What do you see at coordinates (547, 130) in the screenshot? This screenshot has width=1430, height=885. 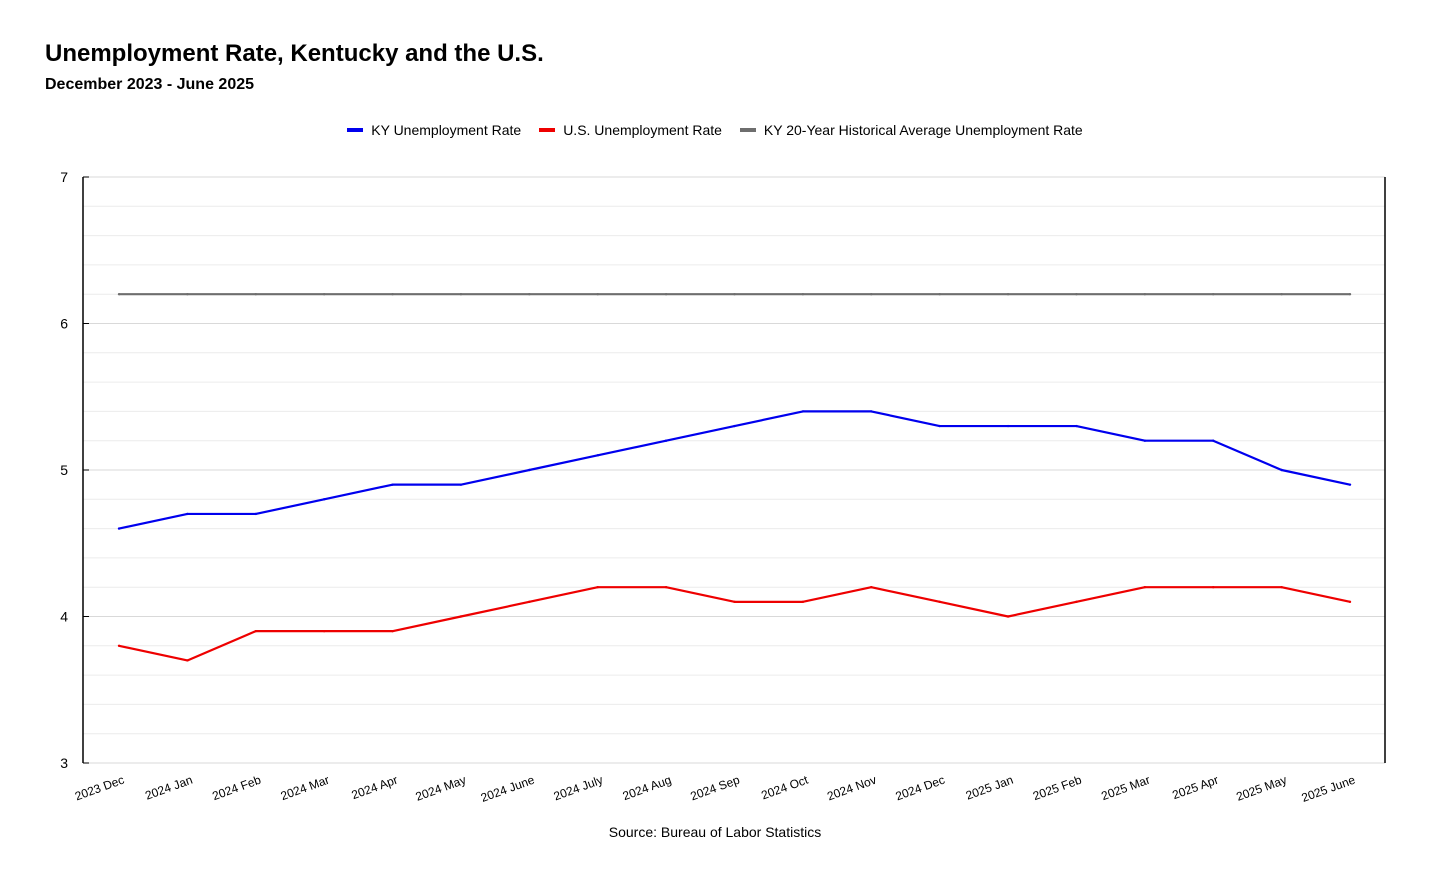 I see `legend-swatch-us` at bounding box center [547, 130].